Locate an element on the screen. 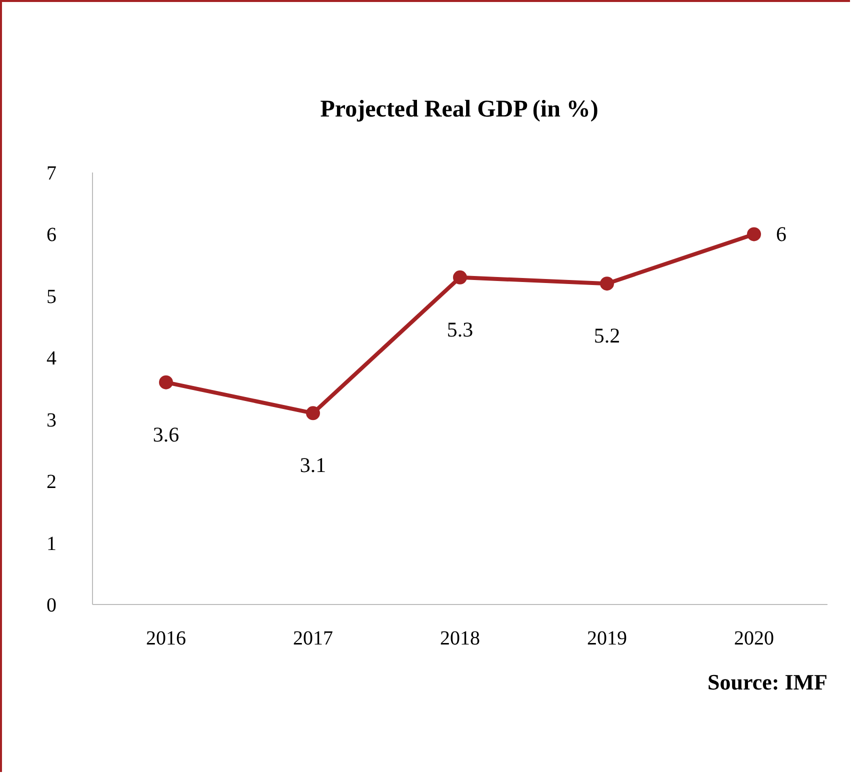  x-tick-label: 2017 is located at coordinates (313, 639).